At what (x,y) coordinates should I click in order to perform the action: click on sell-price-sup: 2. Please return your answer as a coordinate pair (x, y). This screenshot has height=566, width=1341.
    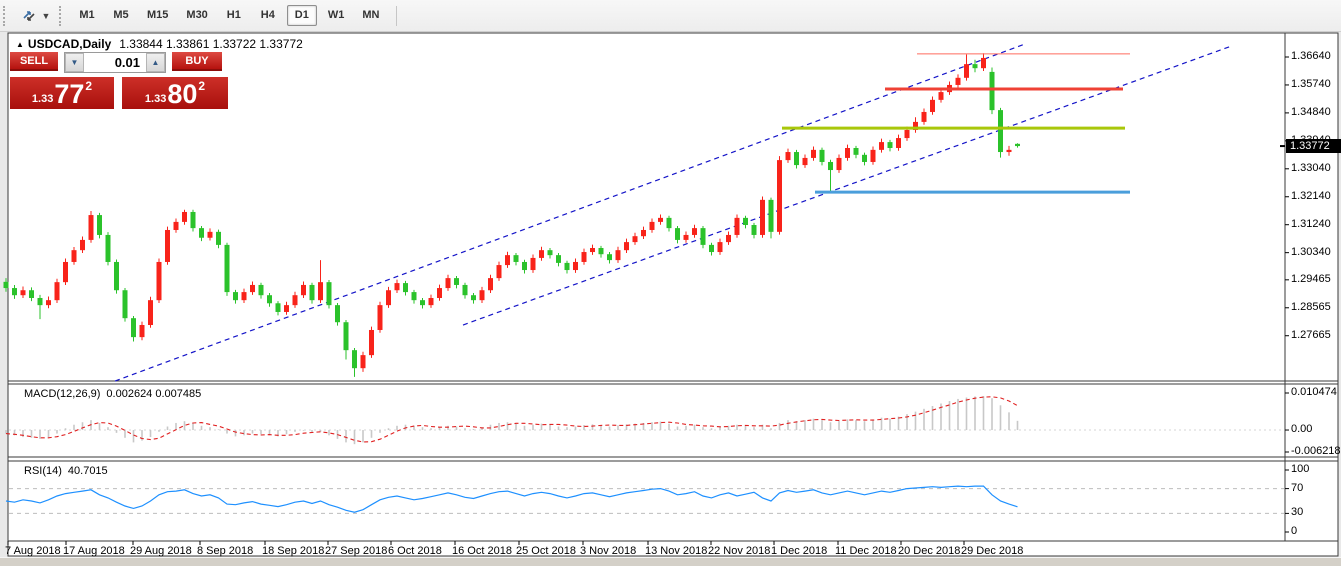
    Looking at the image, I should click on (89, 86).